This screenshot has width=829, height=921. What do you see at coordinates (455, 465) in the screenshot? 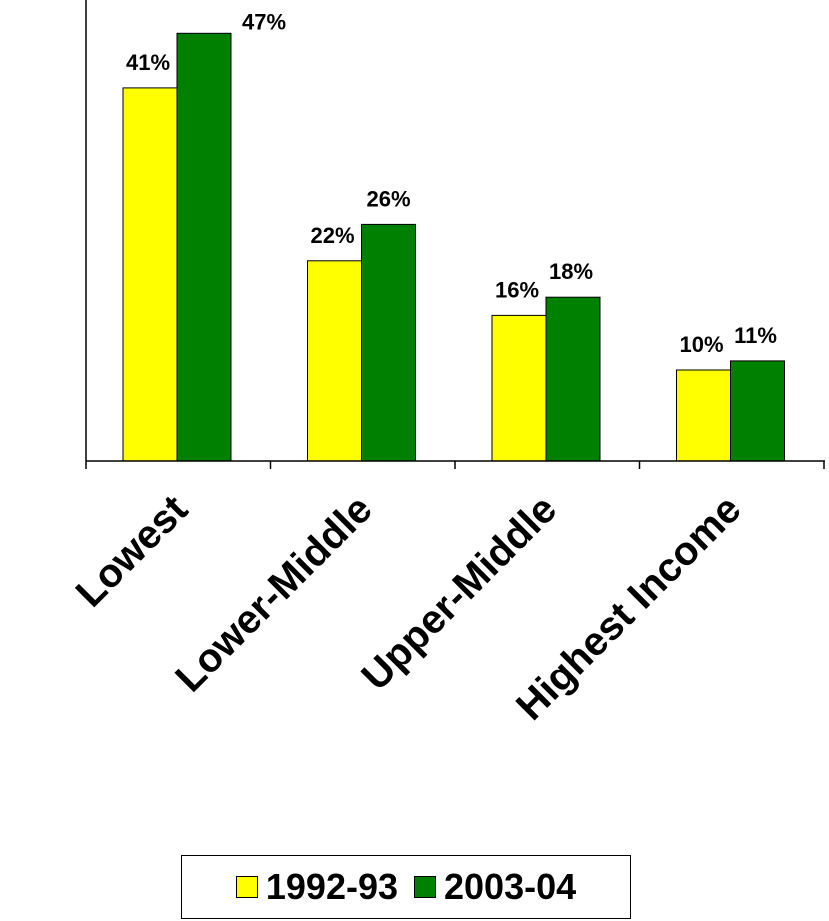
I see `x-axis-ticks` at bounding box center [455, 465].